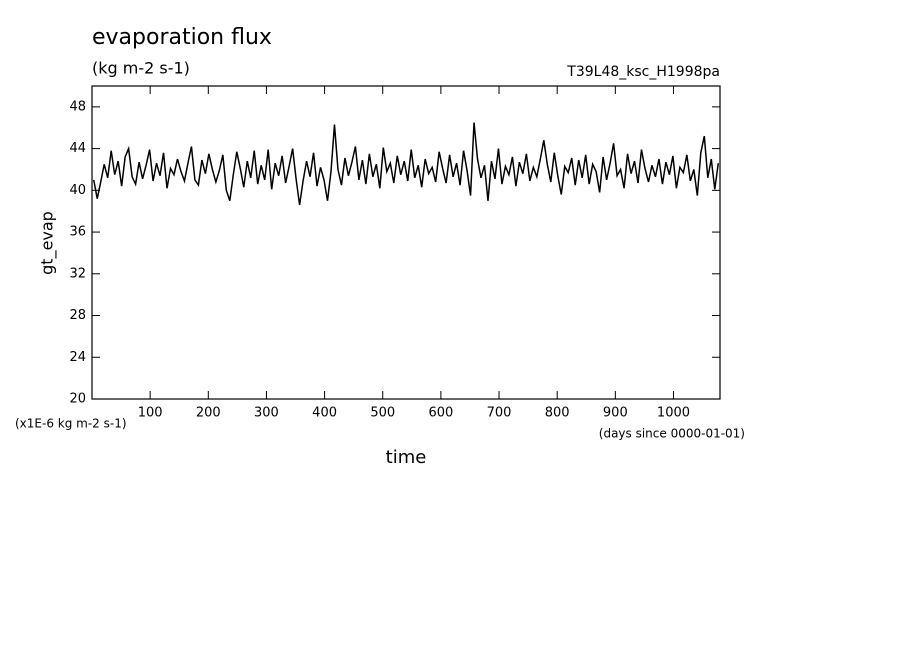 The height and width of the screenshot is (654, 904). What do you see at coordinates (77, 273) in the screenshot?
I see `y-tick-label: 32` at bounding box center [77, 273].